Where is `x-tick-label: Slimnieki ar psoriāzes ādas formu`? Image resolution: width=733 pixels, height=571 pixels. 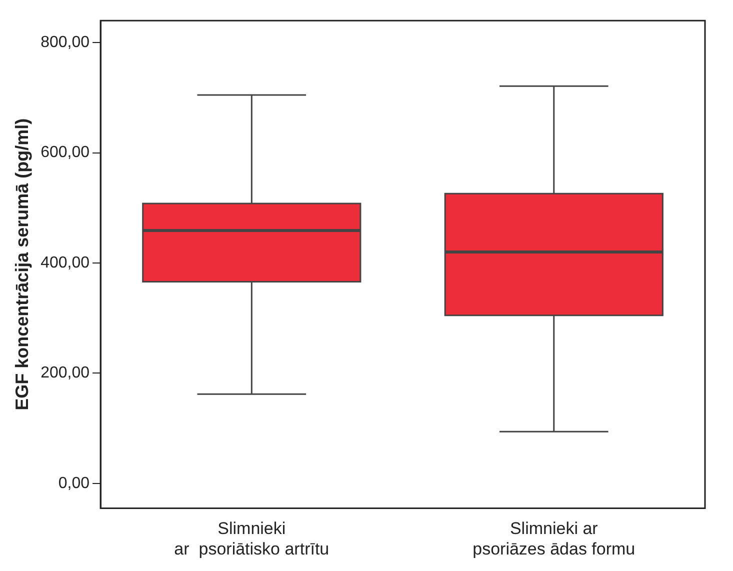
x-tick-label: Slimnieki ar psoriāzes ādas formu is located at coordinates (554, 538).